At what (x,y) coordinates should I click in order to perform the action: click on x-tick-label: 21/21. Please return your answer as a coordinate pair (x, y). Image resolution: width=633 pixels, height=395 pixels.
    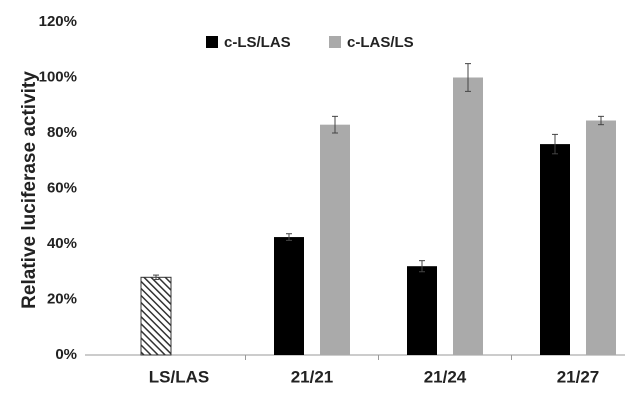
    Looking at the image, I should click on (312, 376).